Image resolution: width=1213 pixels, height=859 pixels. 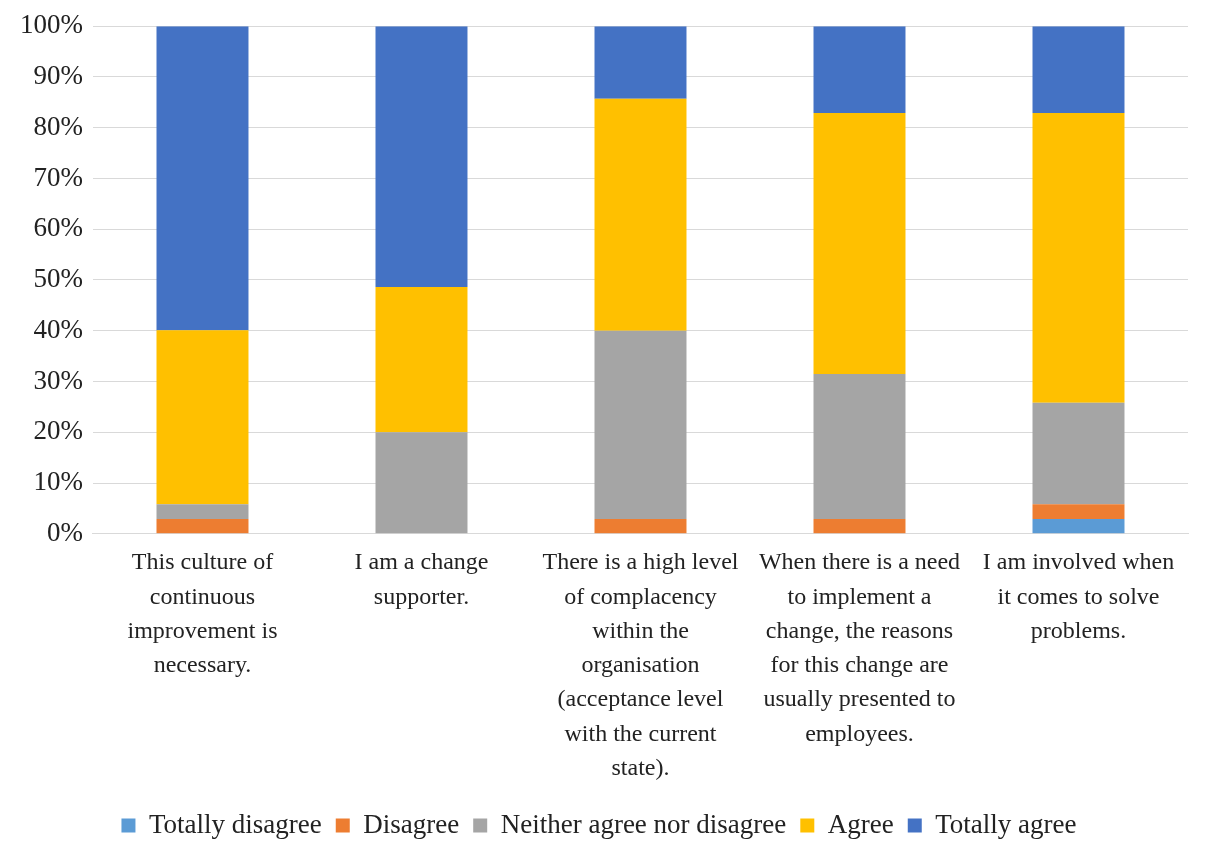 I want to click on x-tick-label: I am a change supporter., so click(x=421, y=578).